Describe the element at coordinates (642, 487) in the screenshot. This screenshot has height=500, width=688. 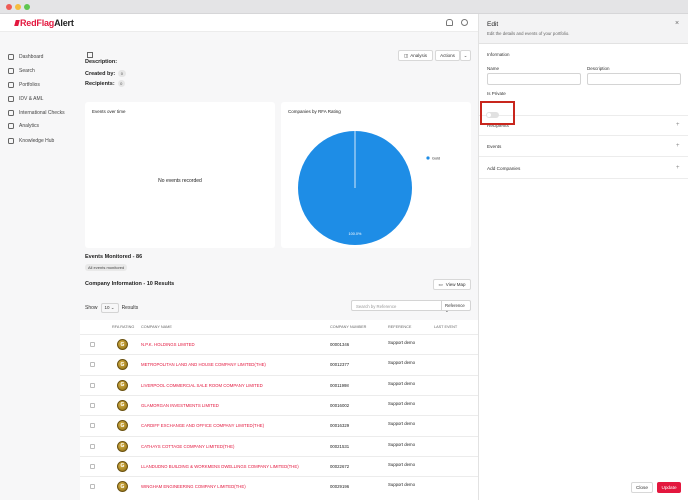
I see `close-button: Close` at that location.